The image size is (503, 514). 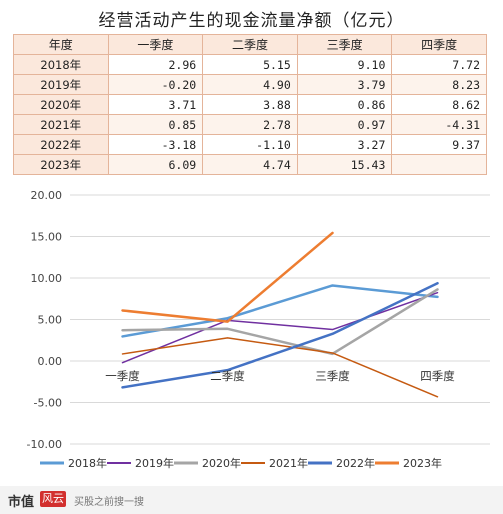 What do you see at coordinates (439, 84) in the screenshot?
I see `value-cell: 8.23` at bounding box center [439, 84].